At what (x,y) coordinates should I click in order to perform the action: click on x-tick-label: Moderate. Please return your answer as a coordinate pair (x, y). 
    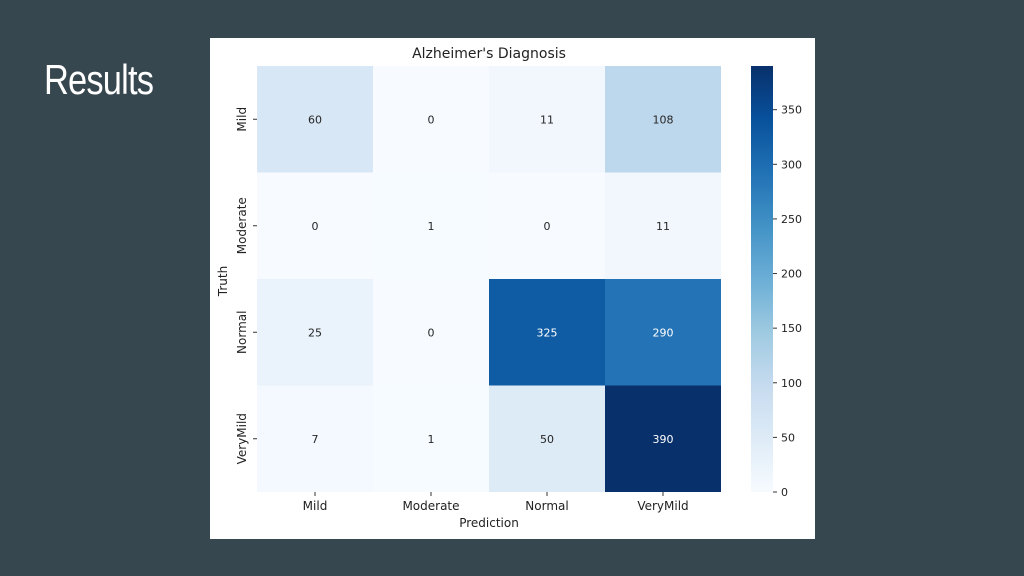
    Looking at the image, I should click on (430, 506).